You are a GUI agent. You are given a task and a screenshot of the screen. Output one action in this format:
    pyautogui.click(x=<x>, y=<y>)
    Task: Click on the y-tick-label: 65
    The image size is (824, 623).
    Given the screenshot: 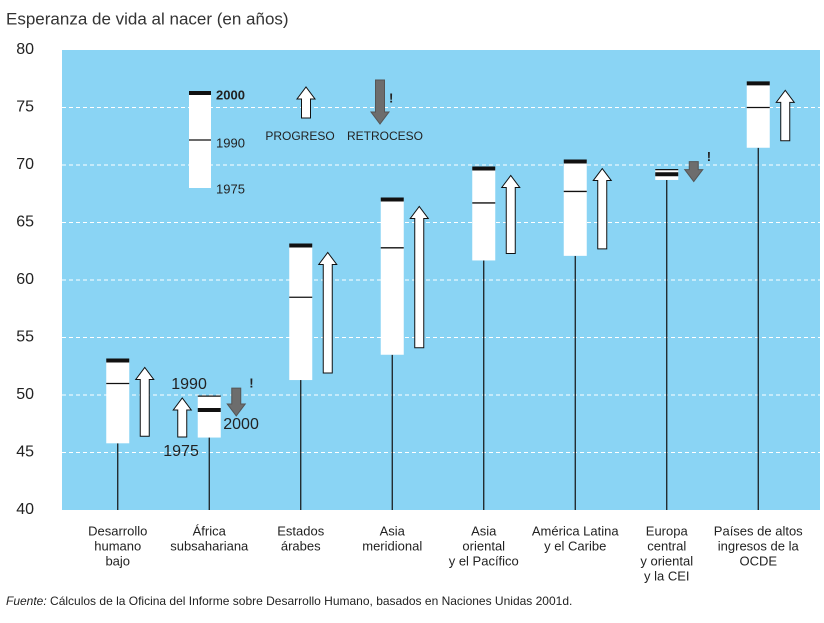 What is the action you would take?
    pyautogui.click(x=25, y=222)
    